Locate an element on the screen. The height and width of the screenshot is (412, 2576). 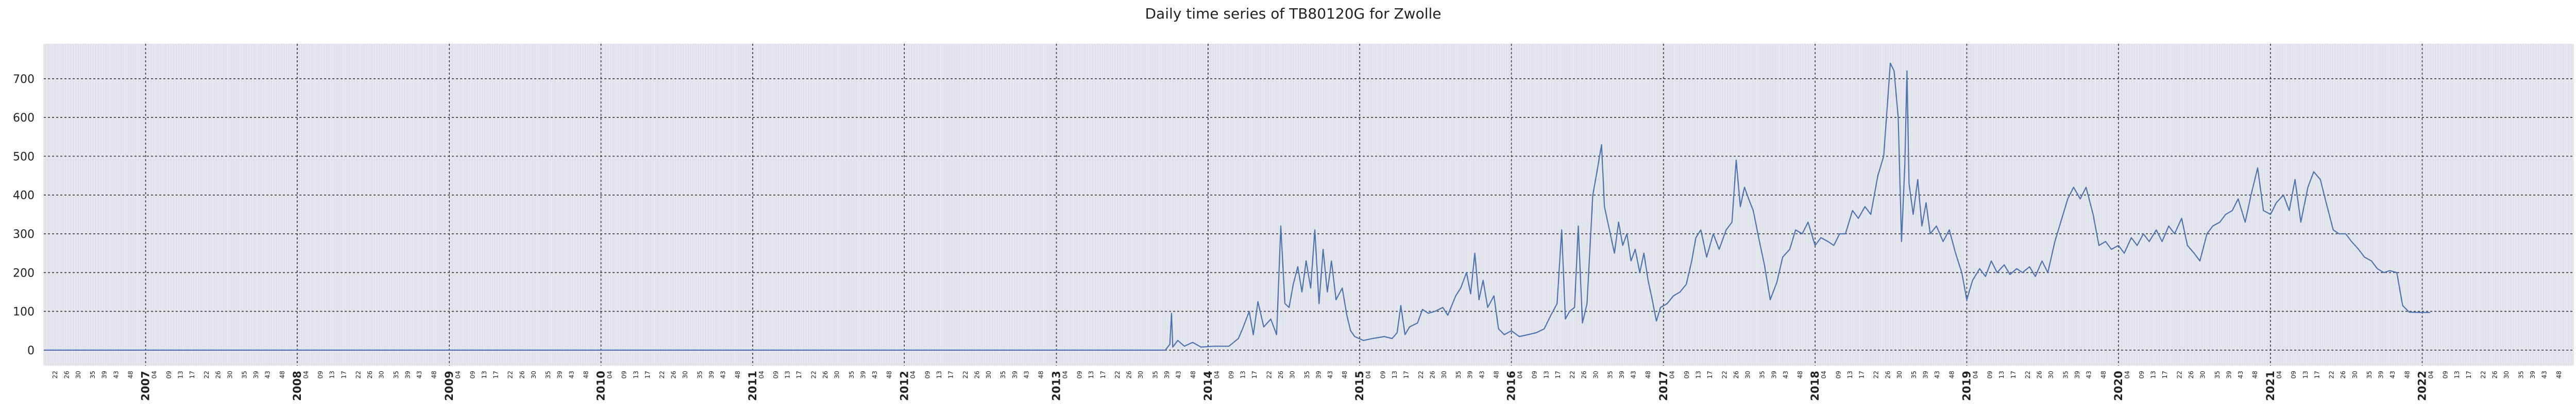
x-year-label: 2009 is located at coordinates (449, 386).